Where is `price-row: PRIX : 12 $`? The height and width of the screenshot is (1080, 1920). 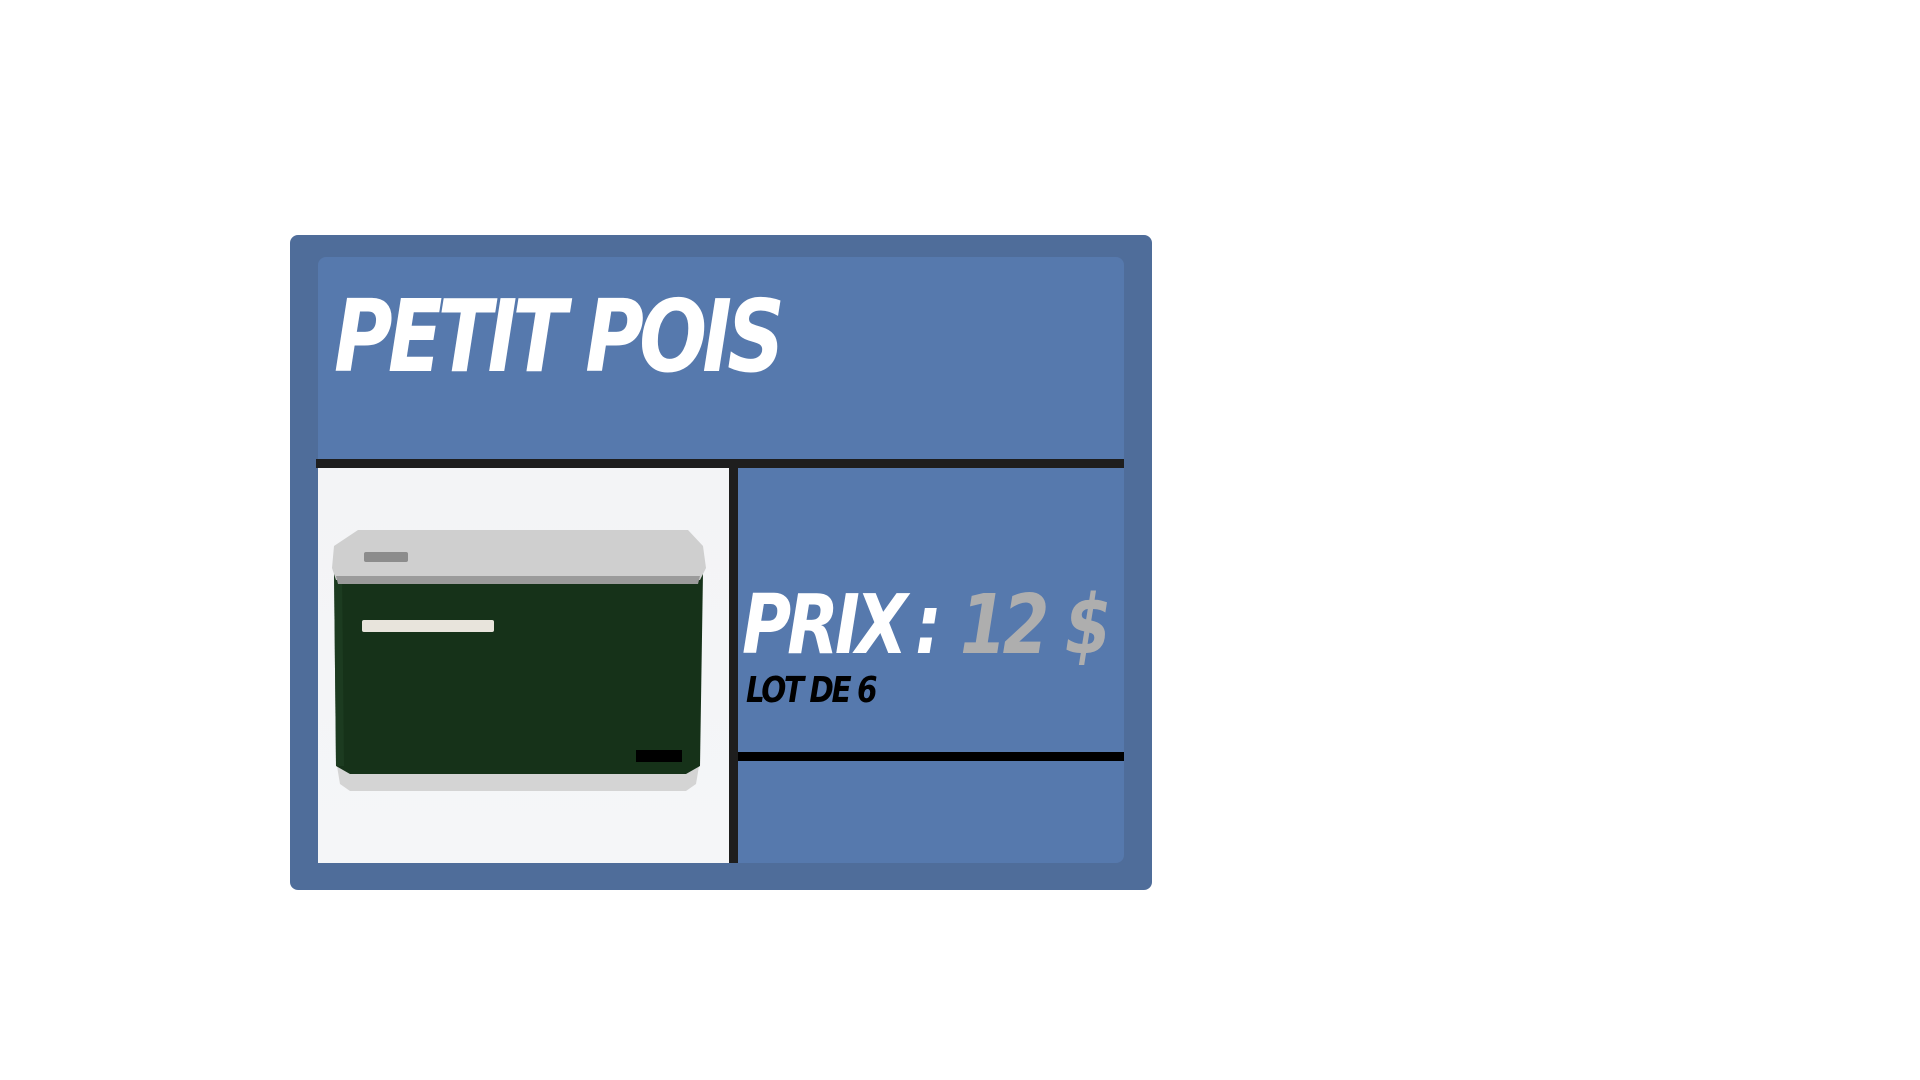
price-row: PRIX : 12 $ is located at coordinates (926, 625).